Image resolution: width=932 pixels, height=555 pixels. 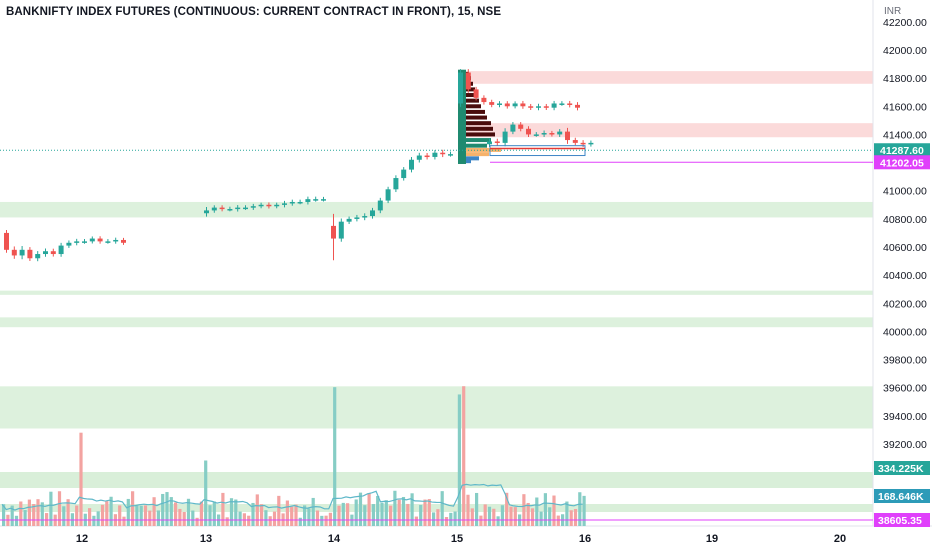 What do you see at coordinates (712, 539) in the screenshot?
I see `x-tick-label: 19` at bounding box center [712, 539].